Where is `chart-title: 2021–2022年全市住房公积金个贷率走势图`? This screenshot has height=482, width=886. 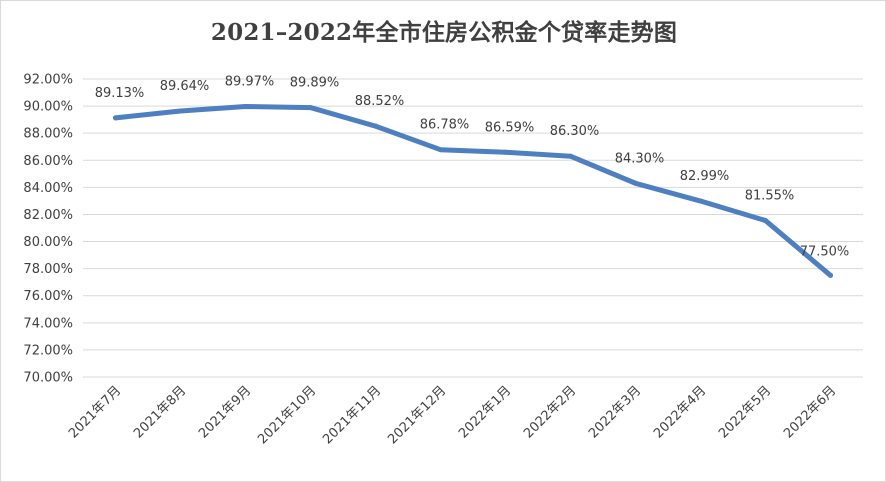 chart-title: 2021–2022年全市住房公积金个贷率走势图 is located at coordinates (444, 32).